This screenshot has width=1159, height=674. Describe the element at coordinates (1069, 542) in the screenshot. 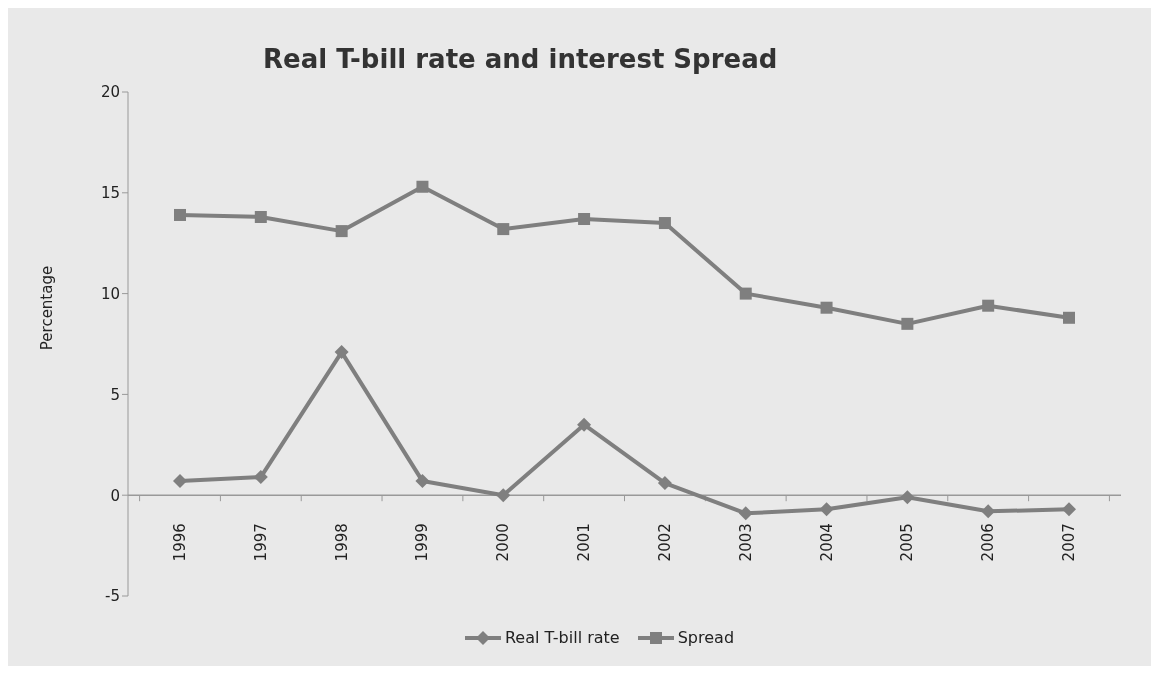

I see `x-tick-label: 2007` at that location.